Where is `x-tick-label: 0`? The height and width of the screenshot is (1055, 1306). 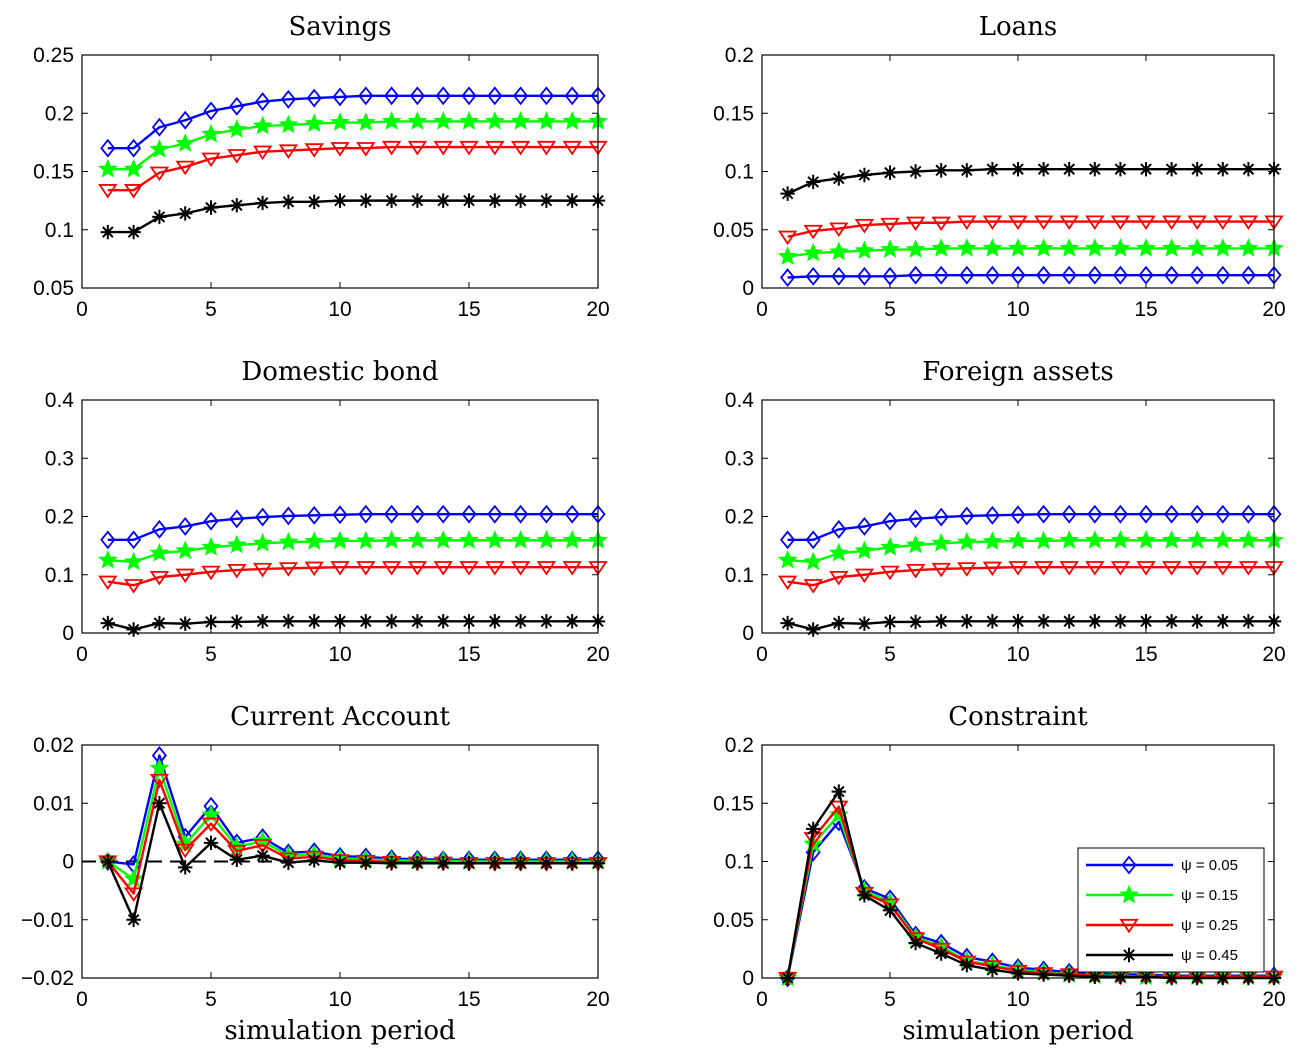
x-tick-label: 0 is located at coordinates (82, 654).